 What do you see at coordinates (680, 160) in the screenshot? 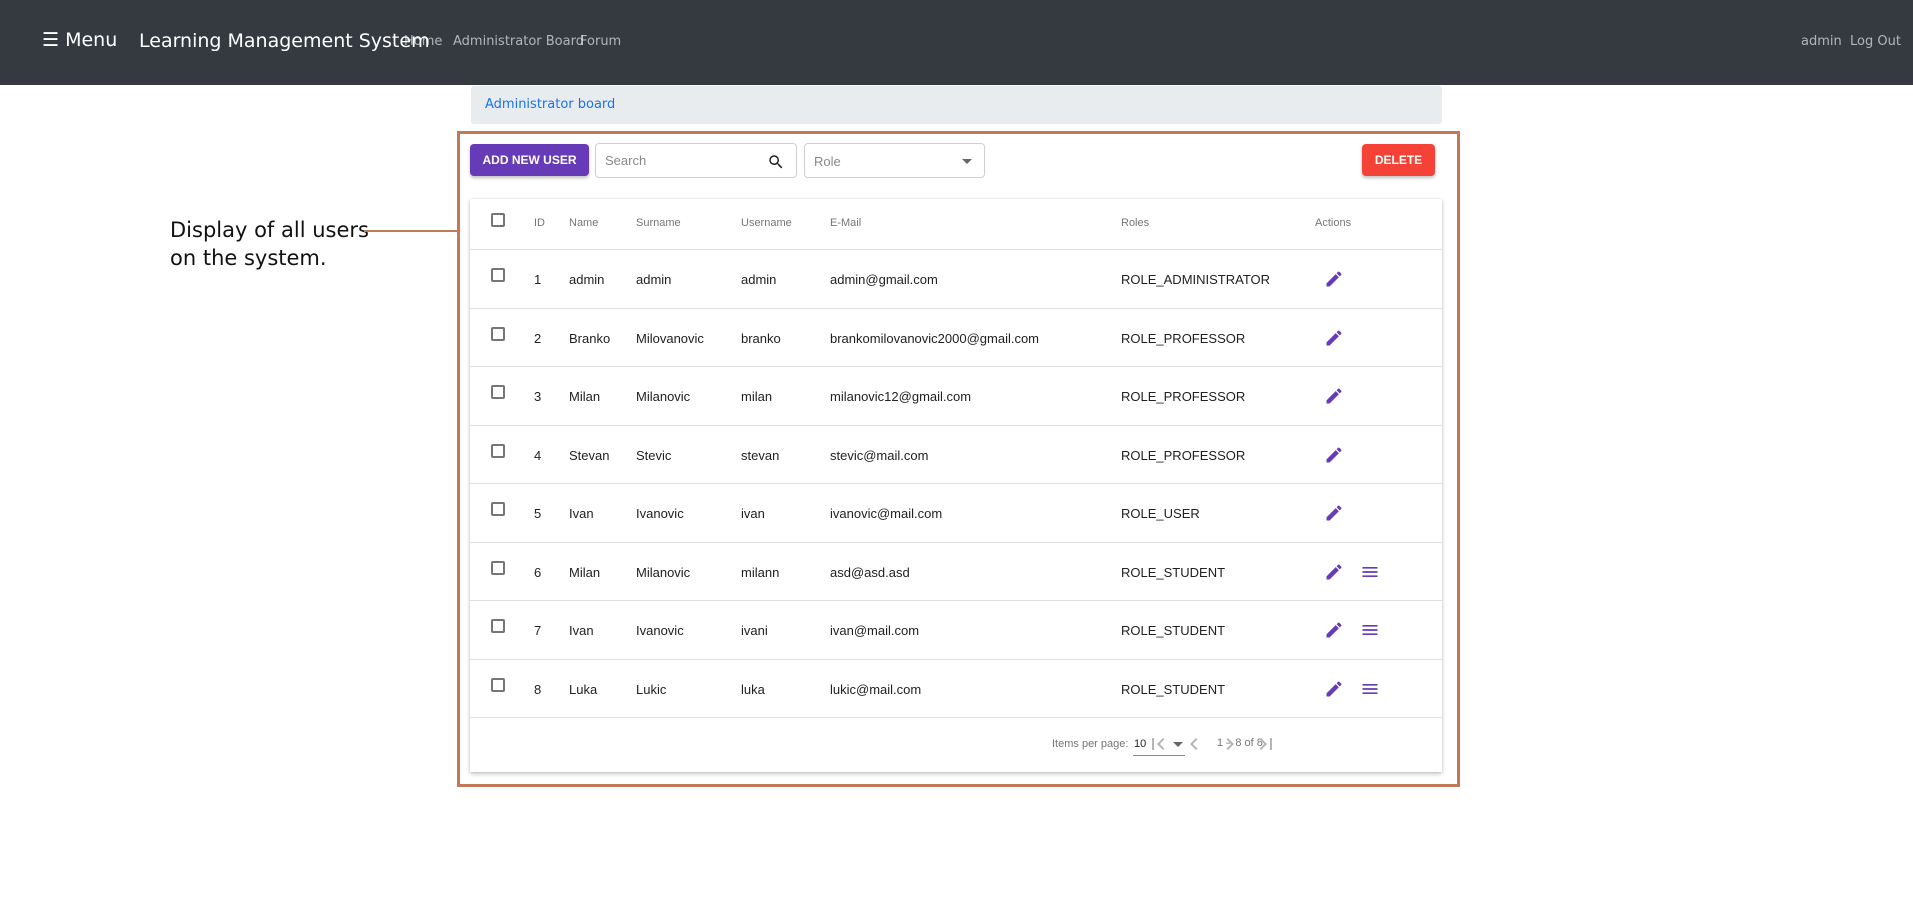
I see `search-input` at bounding box center [680, 160].